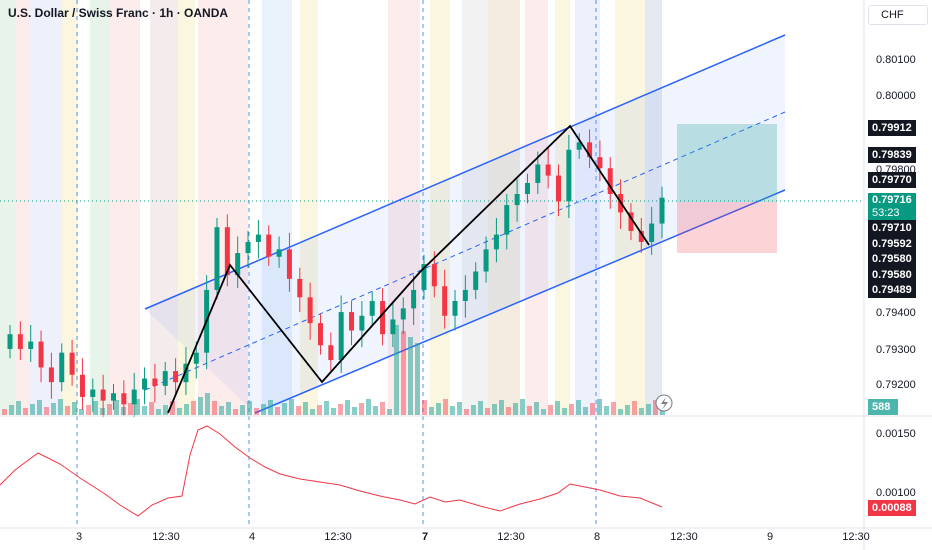  I want to click on indicator-tick: 0.00100, so click(896, 493).